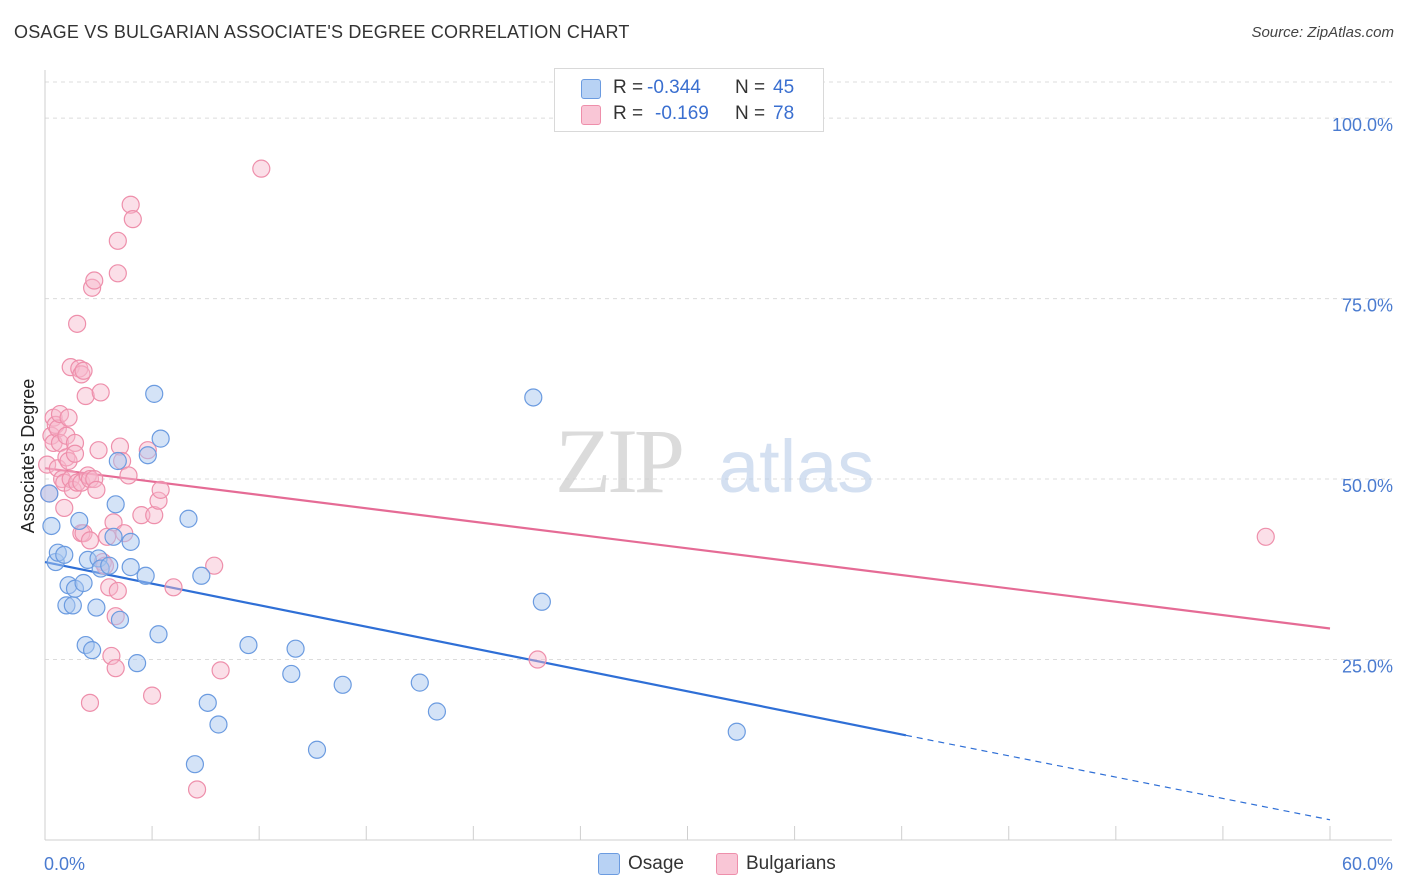 The width and height of the screenshot is (1406, 892). Describe the element at coordinates (1322, 32) in the screenshot. I see `source-note: Source: ZipAtlas.com` at that location.